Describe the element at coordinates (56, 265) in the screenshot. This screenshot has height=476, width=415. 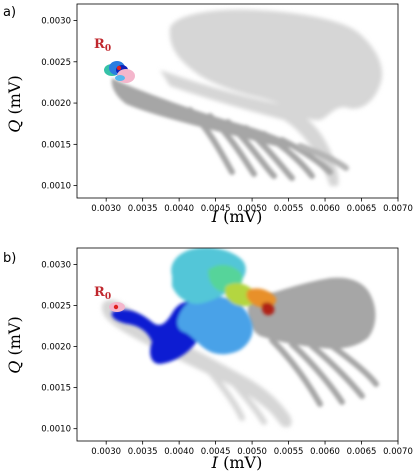
I see `panel-b-ytick-label: 0.0030` at that location.